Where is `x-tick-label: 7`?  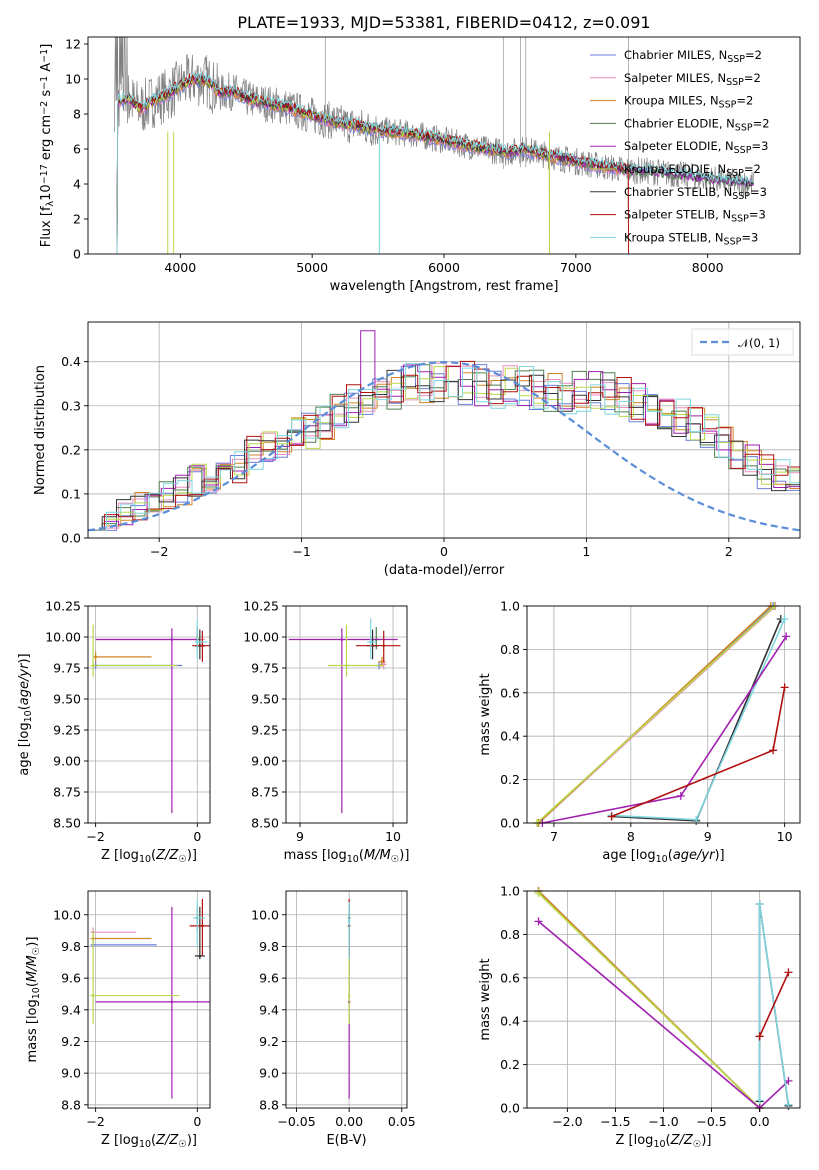 x-tick-label: 7 is located at coordinates (554, 836).